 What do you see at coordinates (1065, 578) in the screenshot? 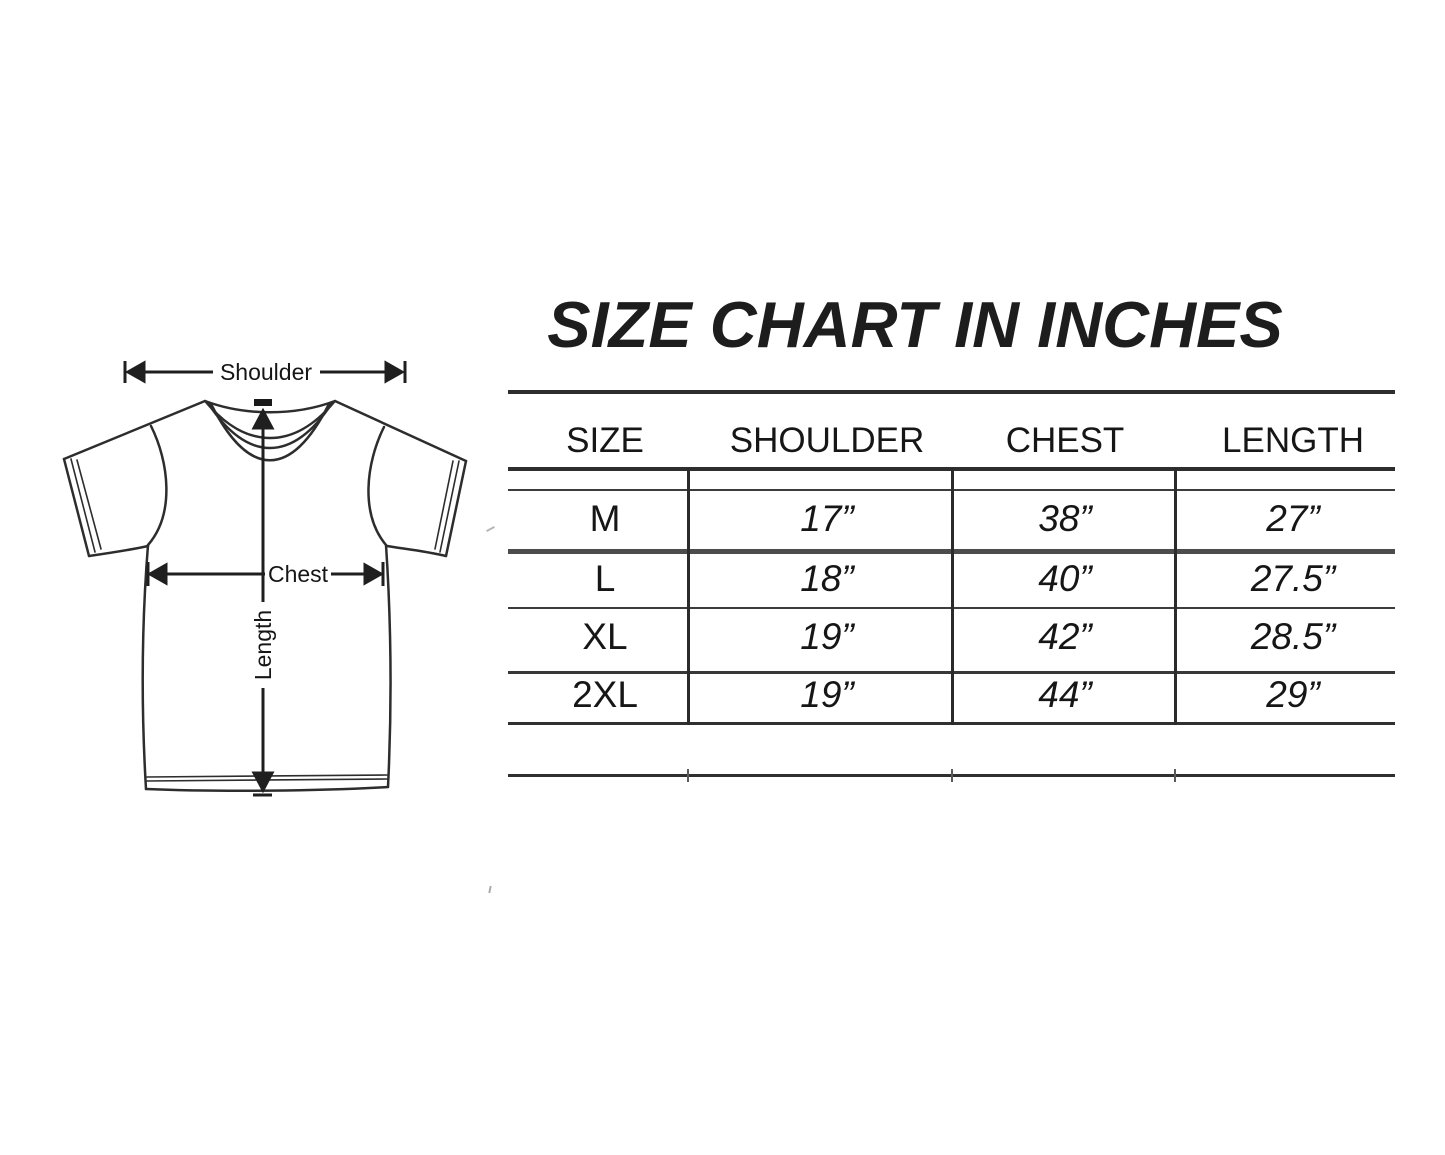
I see `cell-l-chest: 40”` at bounding box center [1065, 578].